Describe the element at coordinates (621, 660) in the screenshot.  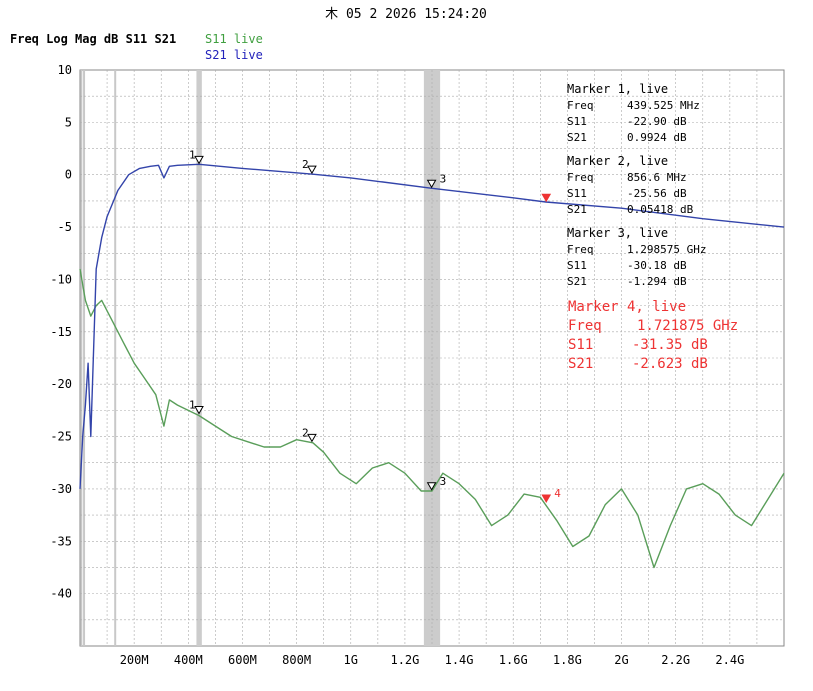
I see `x-tick-label: 2G` at that location.